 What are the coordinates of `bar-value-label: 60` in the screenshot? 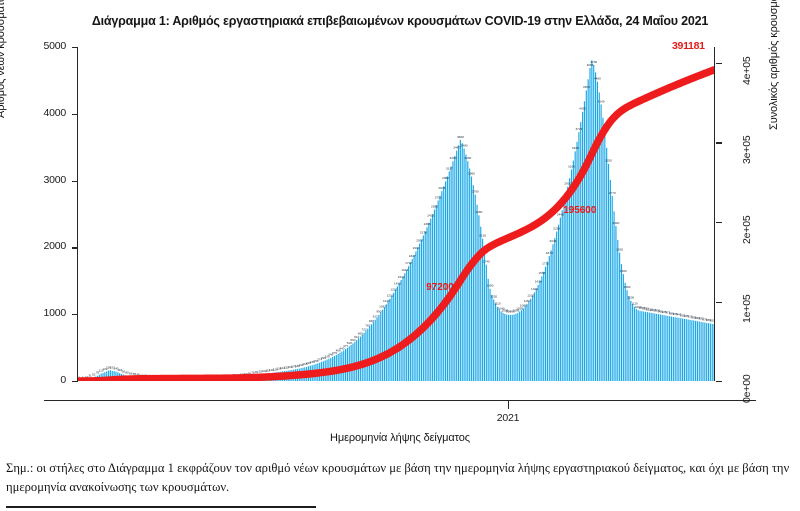 It's located at (246, 374).